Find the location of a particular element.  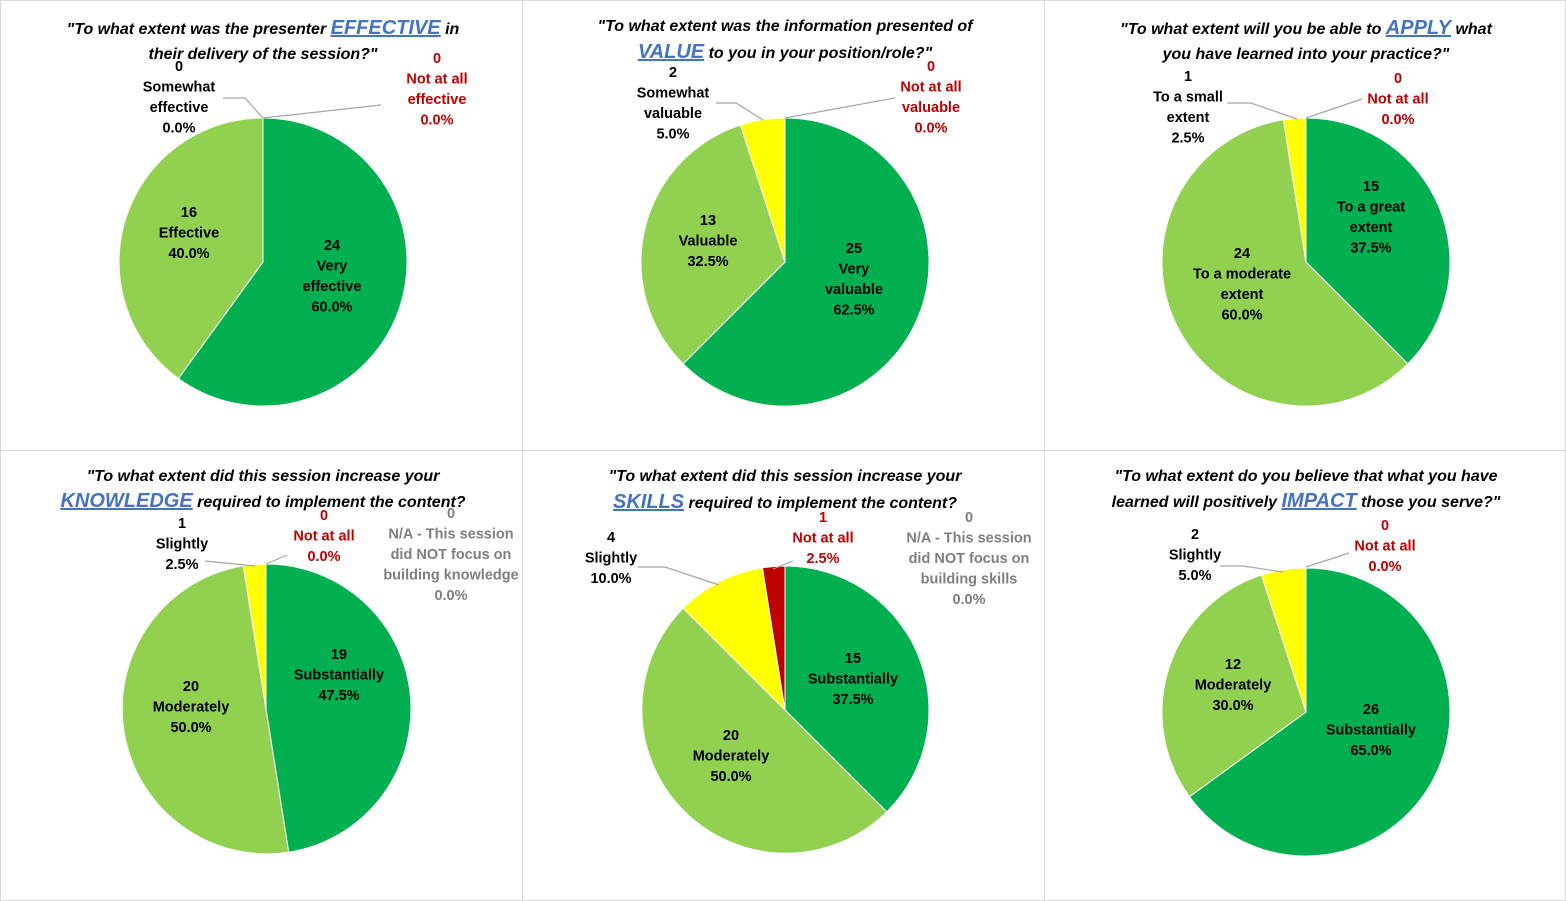

pie-slice-valuable is located at coordinates (713, 244).